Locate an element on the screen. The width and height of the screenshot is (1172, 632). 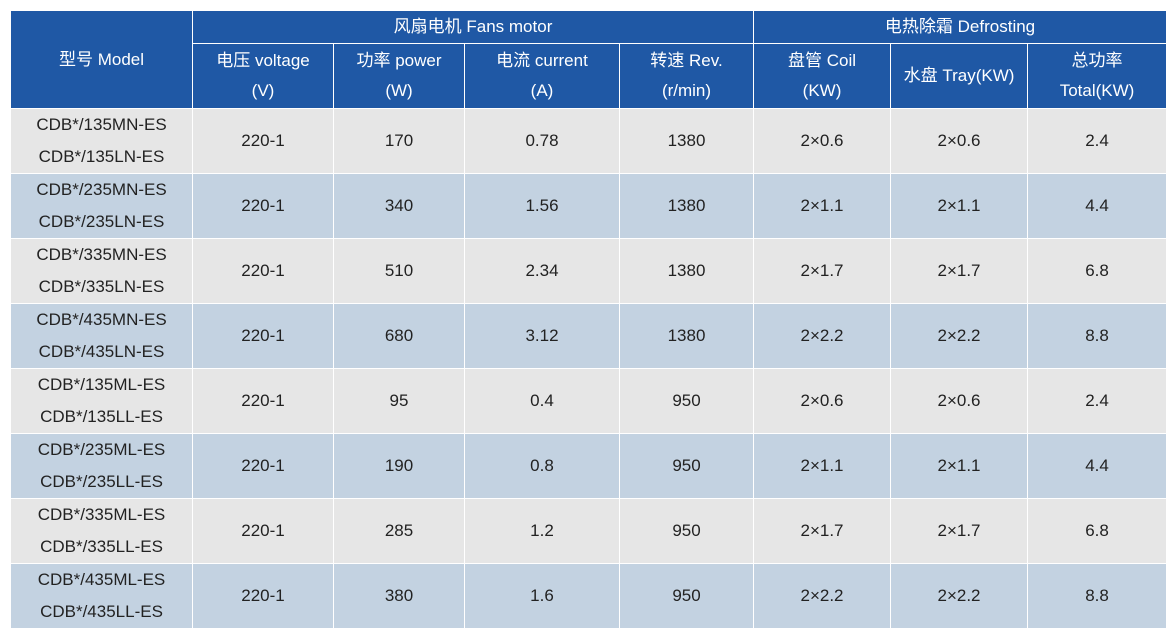
cell-power: 340 is located at coordinates (399, 206).